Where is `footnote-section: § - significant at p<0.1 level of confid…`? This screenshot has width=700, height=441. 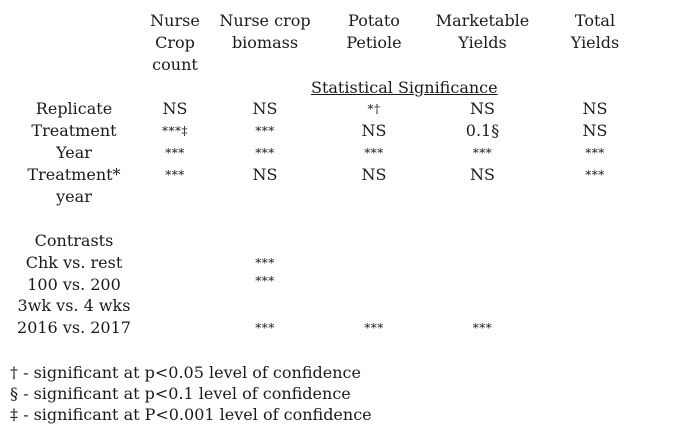 footnote-section: § - significant at p<0.1 level of confid… is located at coordinates (180, 393).